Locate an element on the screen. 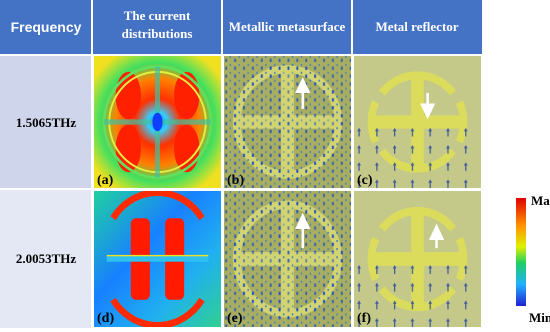 This screenshot has width=550, height=332. colorbar is located at coordinates (521, 252).